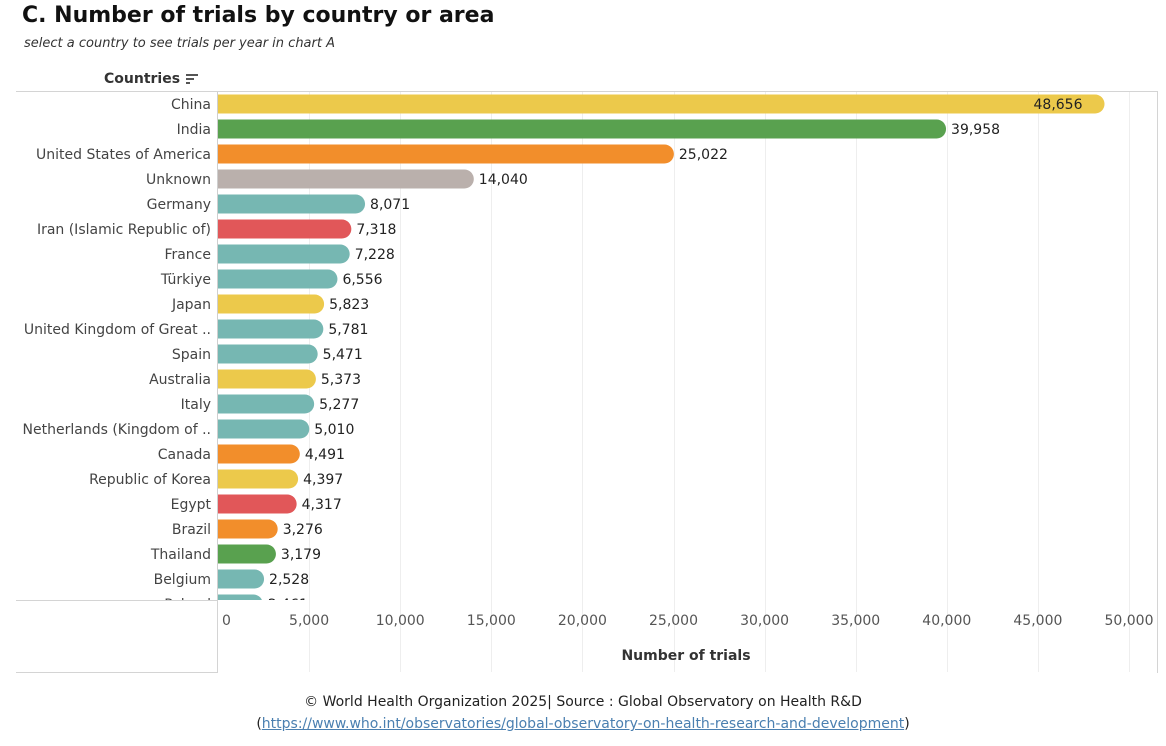 The image size is (1166, 746). I want to click on row-pane-bottom-border, so click(117, 600).